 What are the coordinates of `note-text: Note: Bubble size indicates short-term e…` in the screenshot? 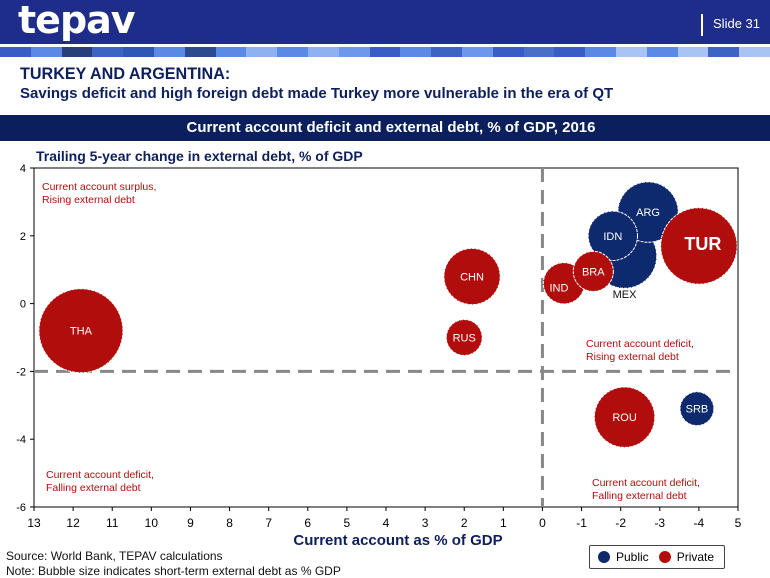 It's located at (173, 571).